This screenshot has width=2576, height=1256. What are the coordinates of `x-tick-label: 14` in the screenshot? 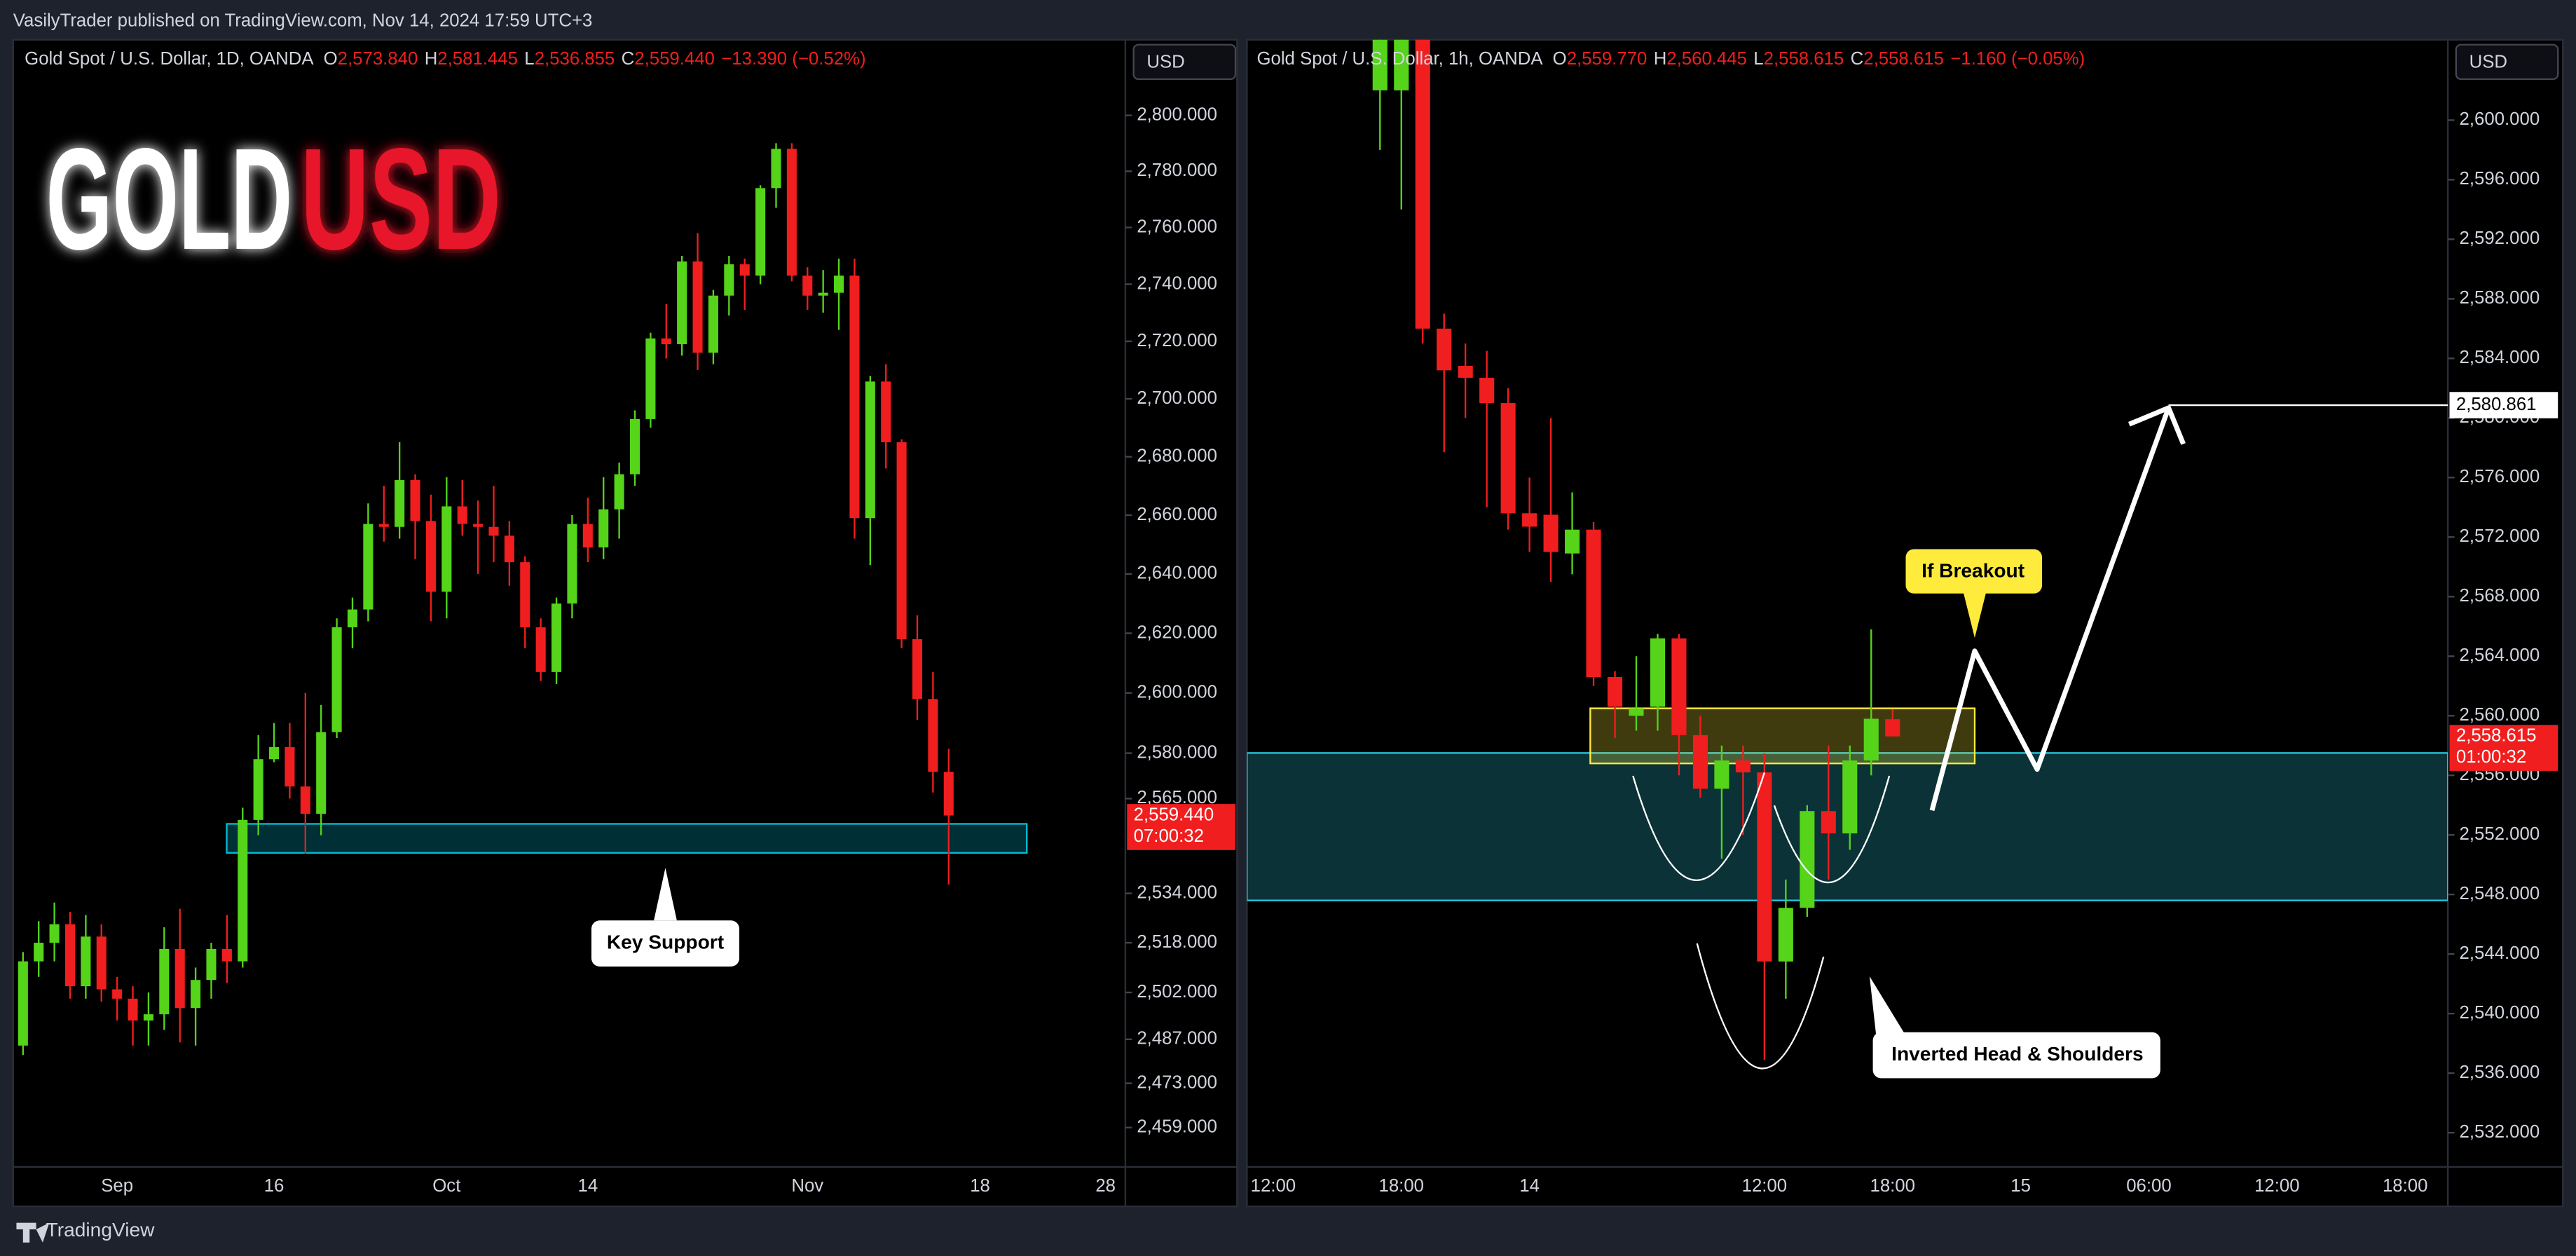 It's located at (1529, 1186).